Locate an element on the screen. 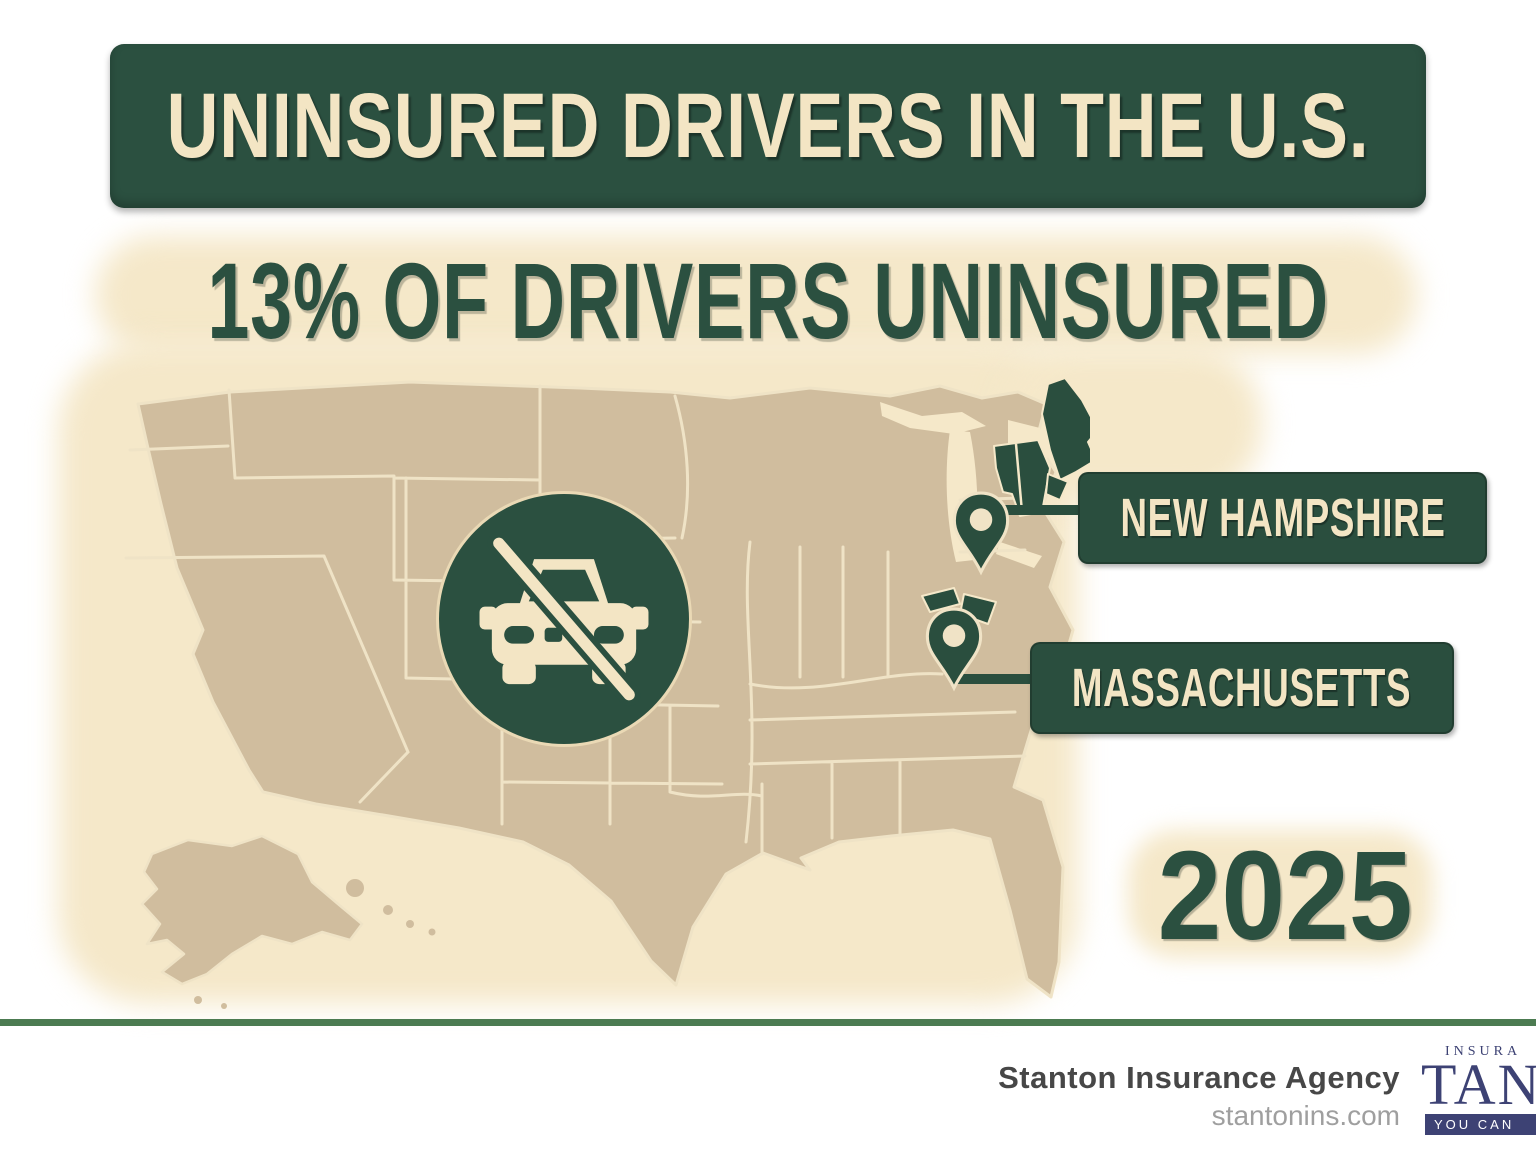 The image size is (1536, 1154). page-title: UNINSURED DRIVERS IN THE U.S. is located at coordinates (768, 125).